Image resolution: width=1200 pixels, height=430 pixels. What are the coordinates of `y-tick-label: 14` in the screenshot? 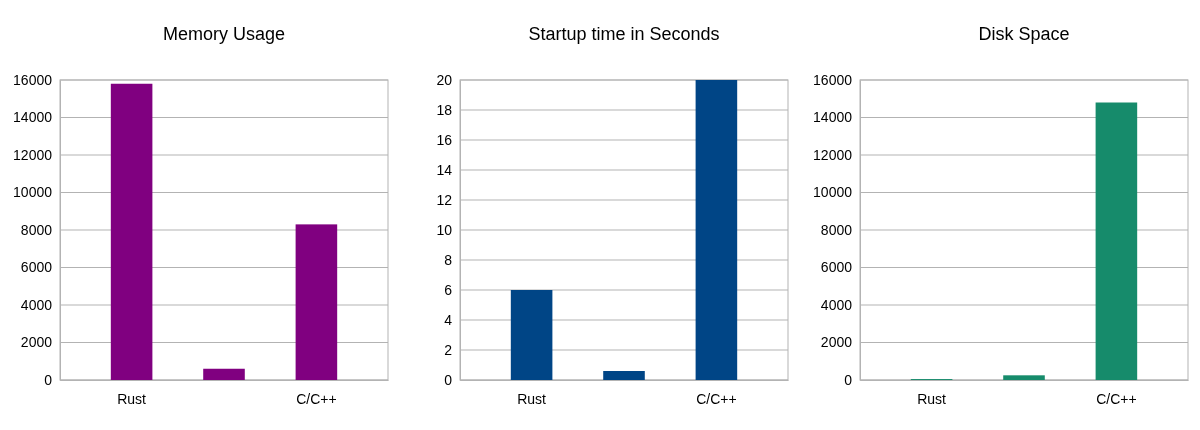 It's located at (444, 169).